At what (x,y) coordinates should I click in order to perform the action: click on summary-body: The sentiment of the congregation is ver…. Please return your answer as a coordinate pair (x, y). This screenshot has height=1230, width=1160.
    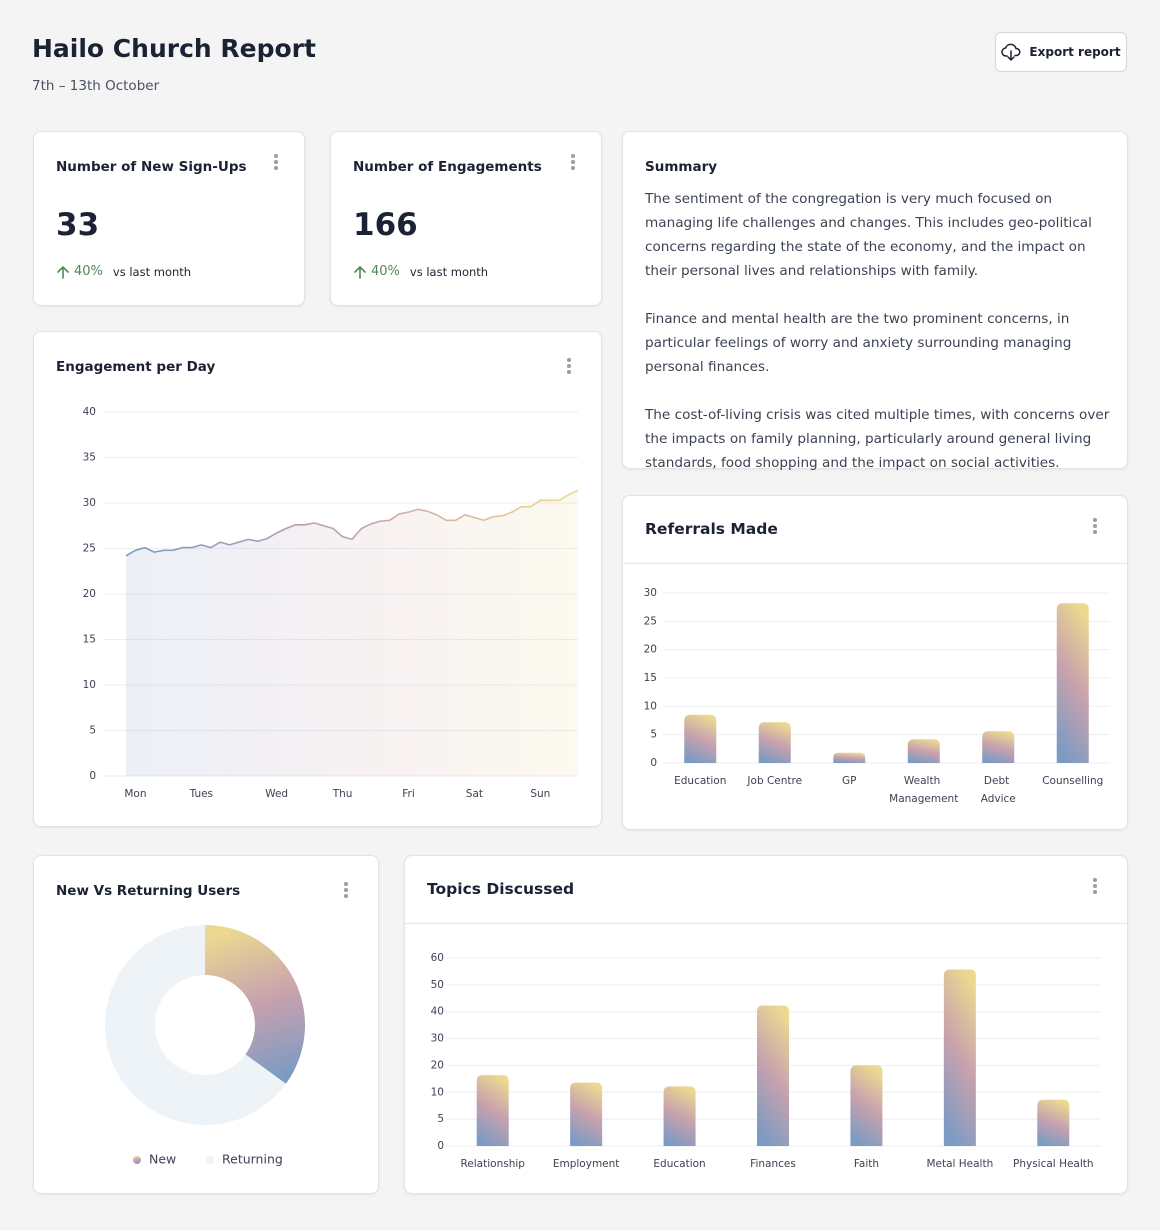
    Looking at the image, I should click on (880, 343).